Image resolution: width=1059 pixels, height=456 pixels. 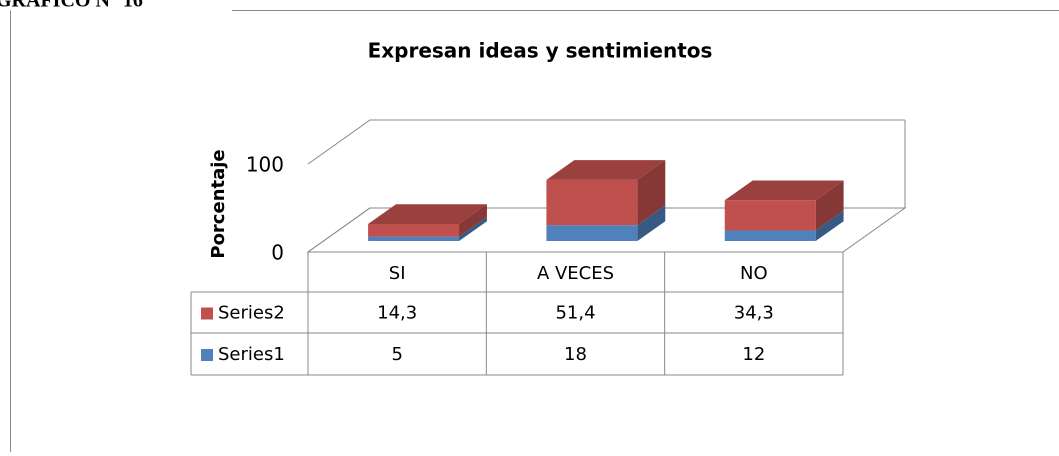 I want to click on x-tick-label: A VECES, so click(x=575, y=273).